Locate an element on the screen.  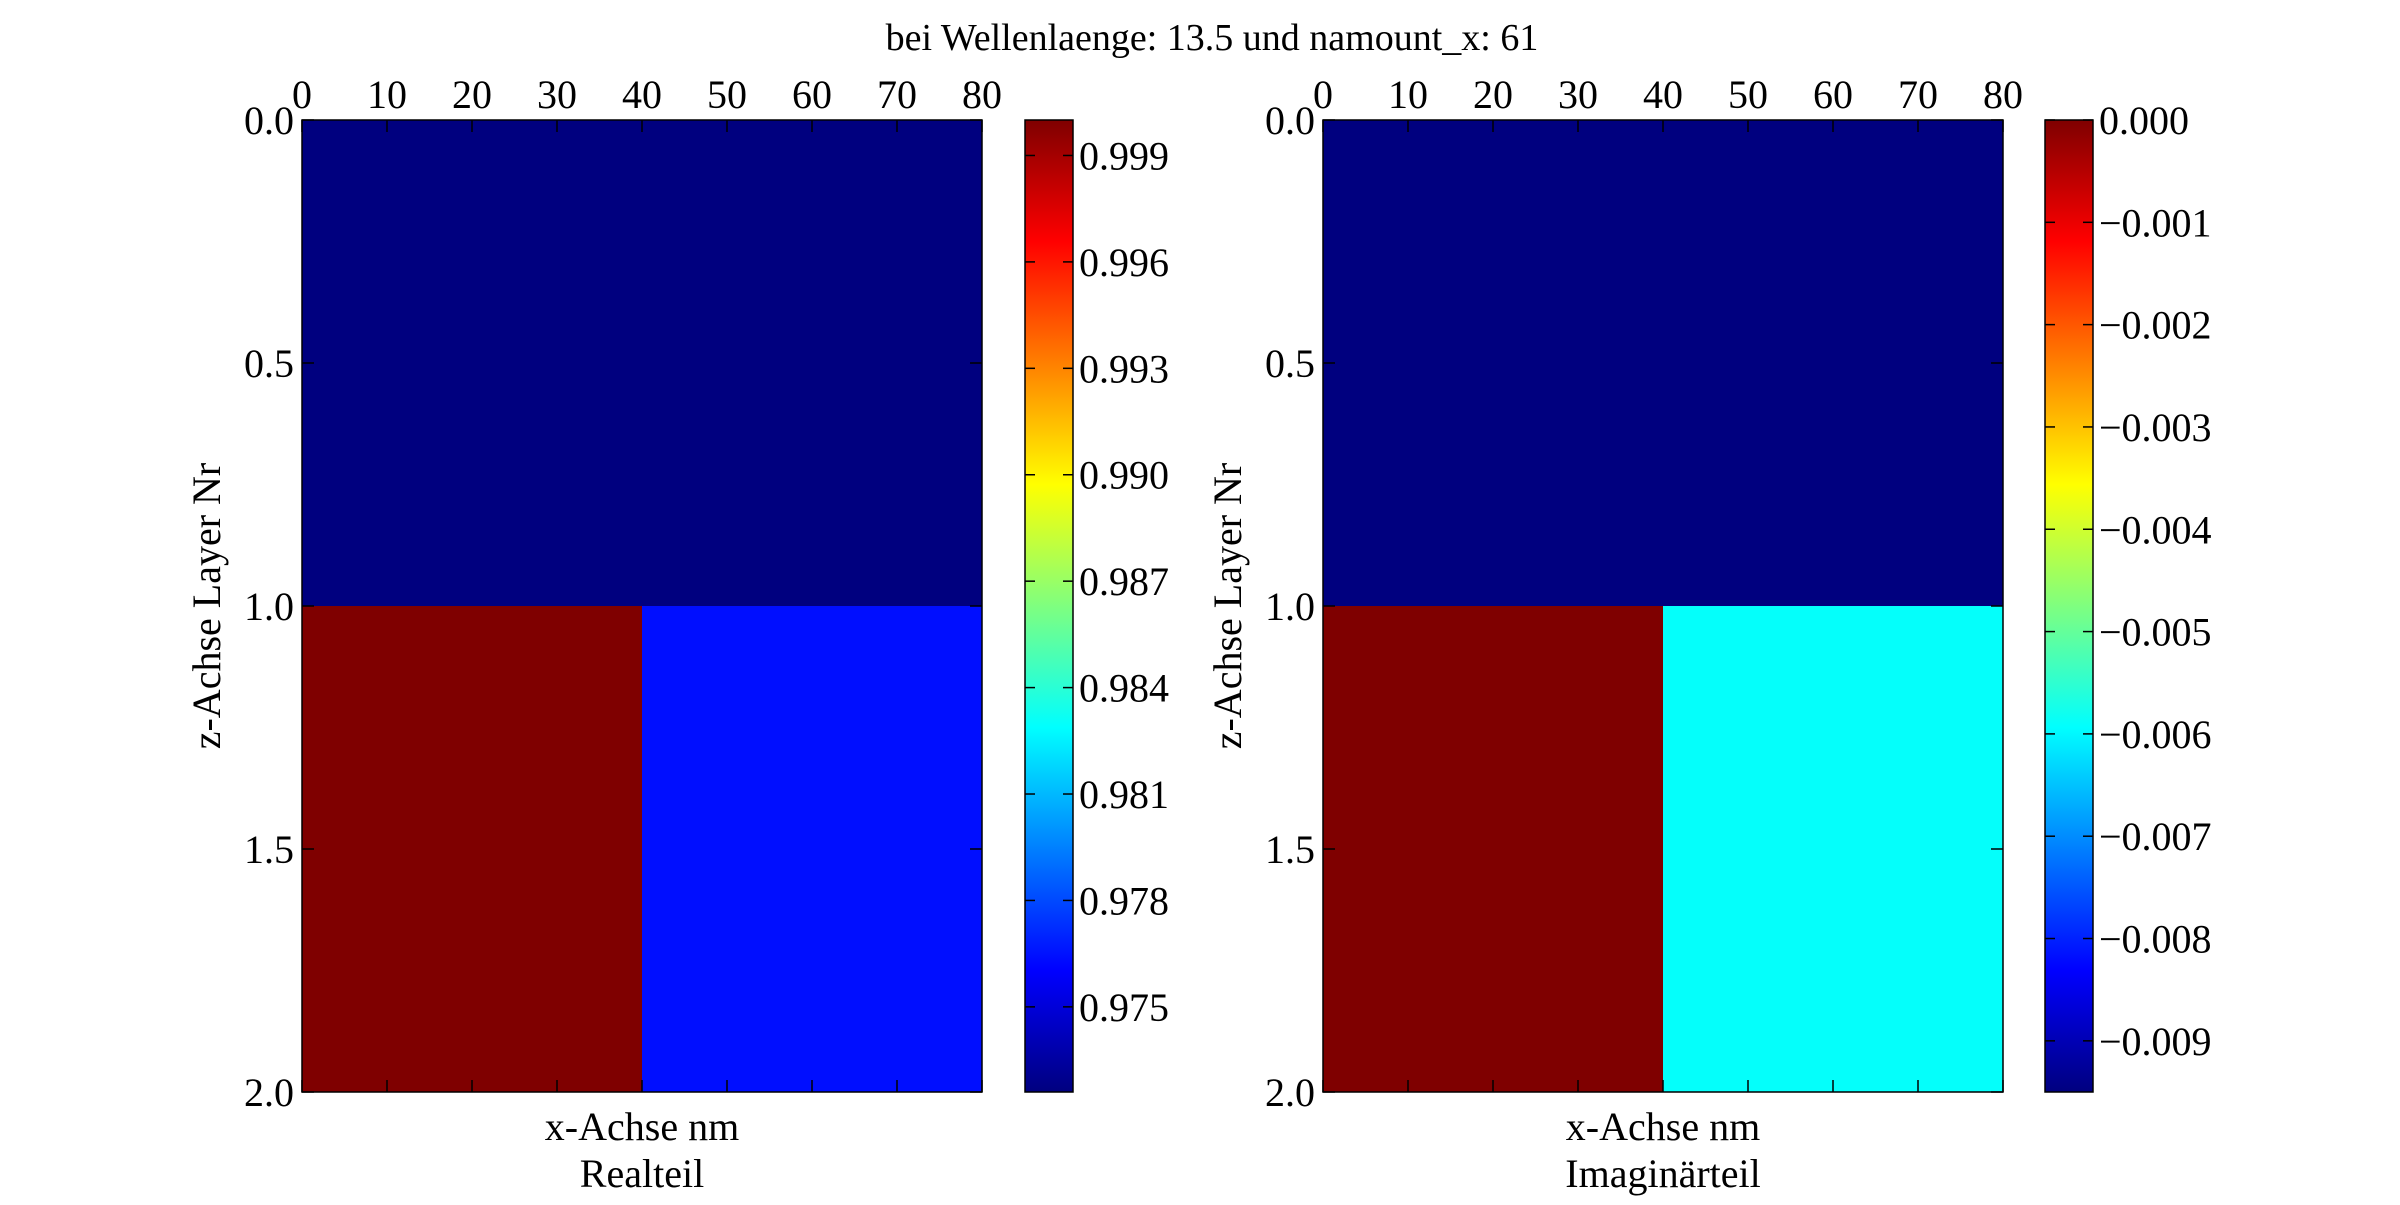
colorbar-tick-label: 0.981 is located at coordinates (1124, 794).